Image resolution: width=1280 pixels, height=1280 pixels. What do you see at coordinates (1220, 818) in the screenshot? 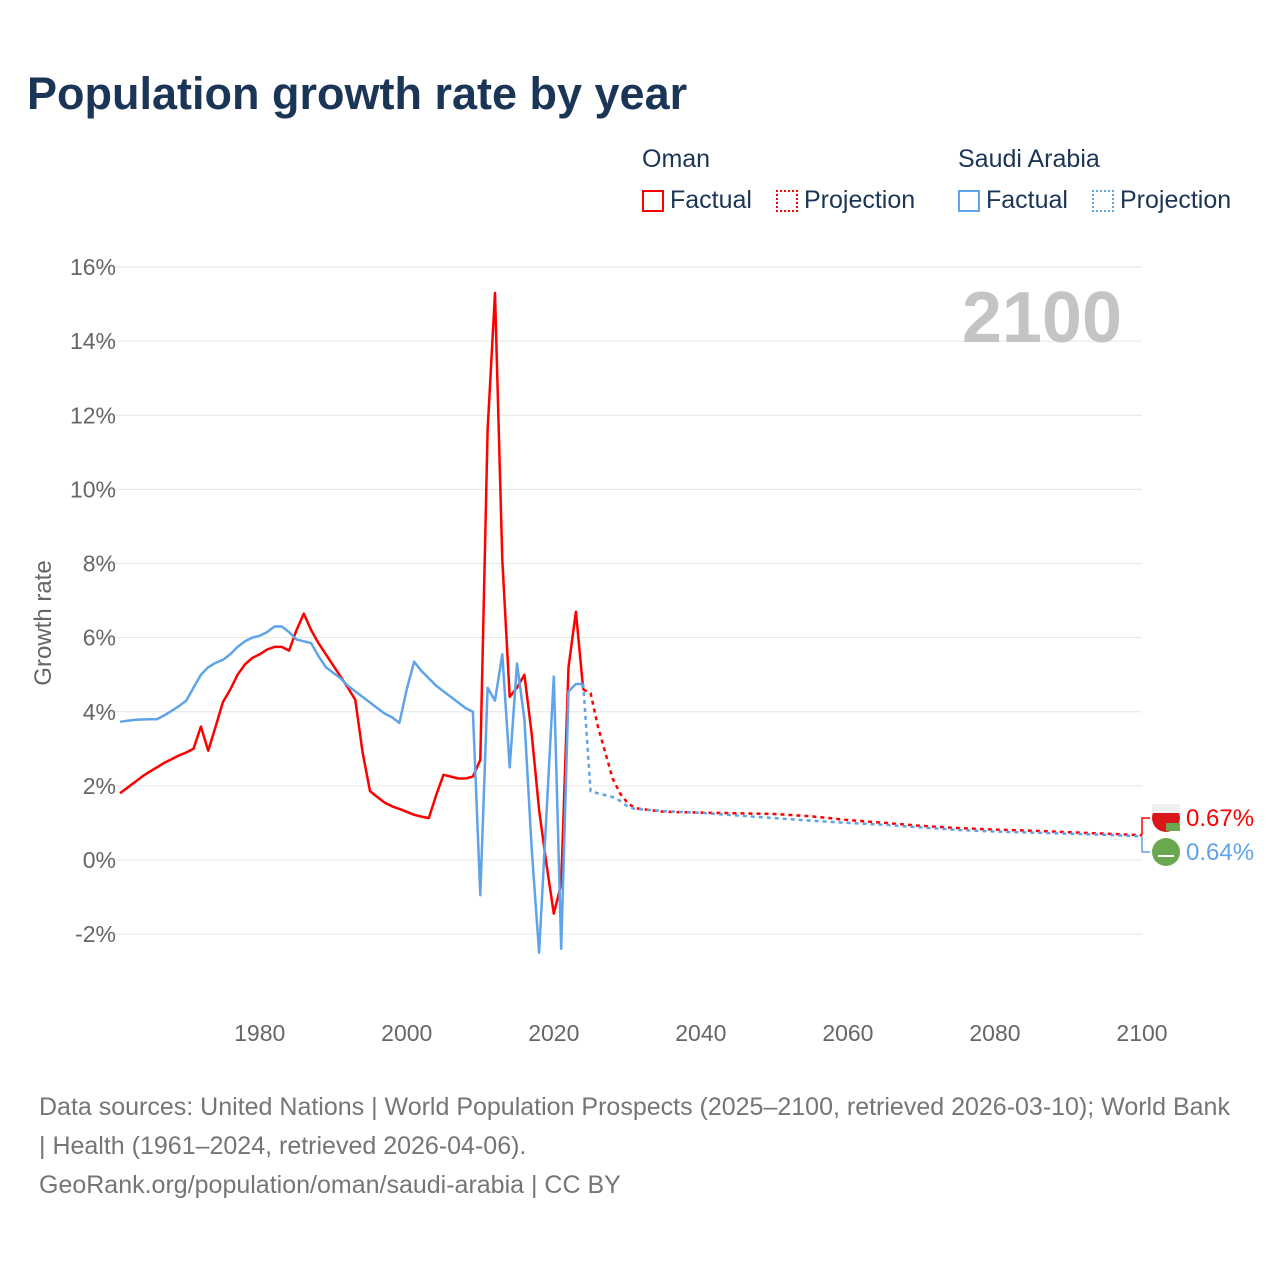
I see `end-value-label: 0.67%` at bounding box center [1220, 818].